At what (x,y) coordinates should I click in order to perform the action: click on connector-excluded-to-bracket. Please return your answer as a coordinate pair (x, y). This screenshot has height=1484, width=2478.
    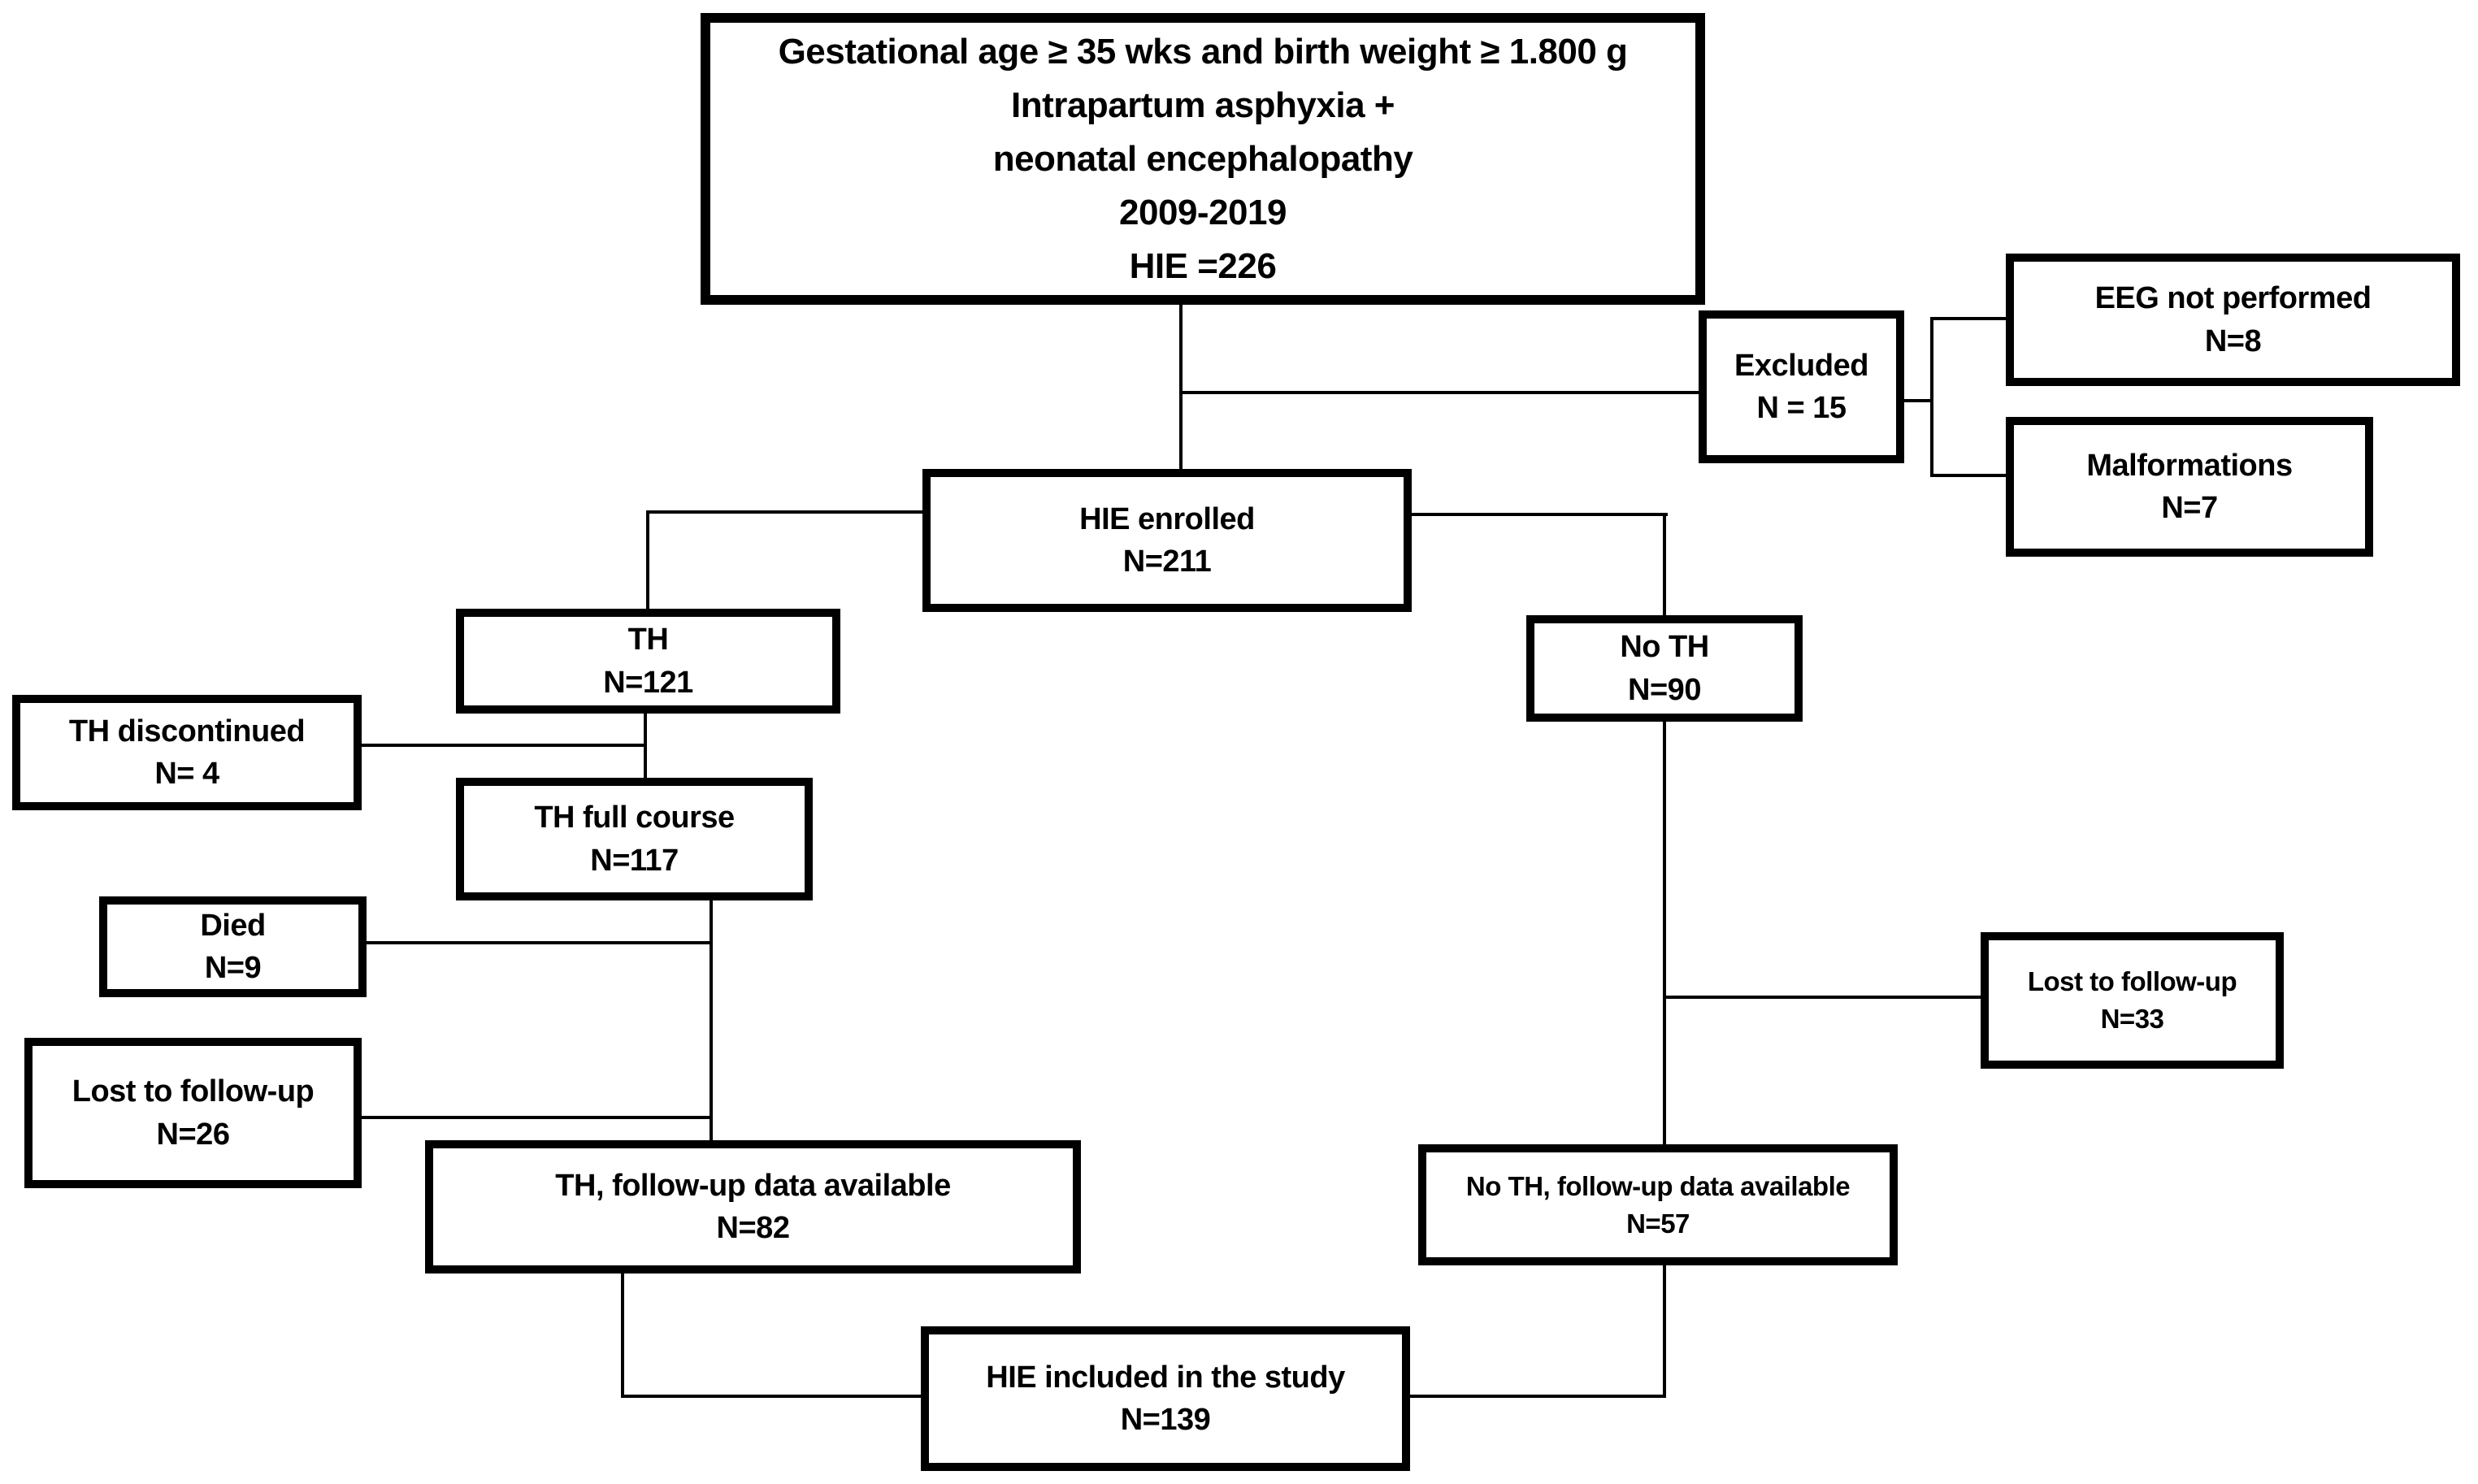
    Looking at the image, I should click on (1919, 400).